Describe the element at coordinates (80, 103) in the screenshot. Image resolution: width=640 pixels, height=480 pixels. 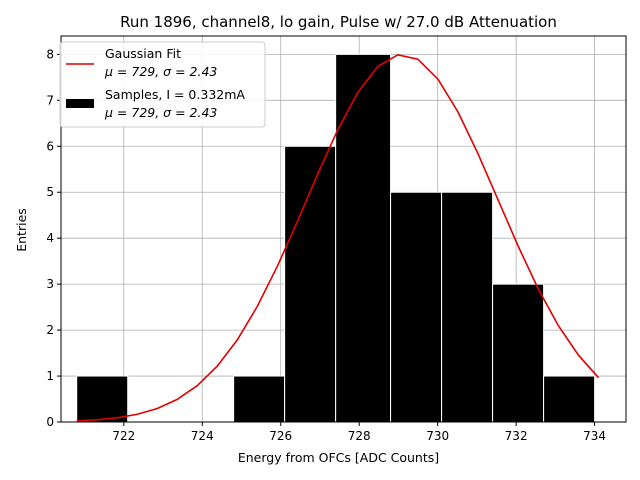
I see `legend-samples-swatch` at that location.